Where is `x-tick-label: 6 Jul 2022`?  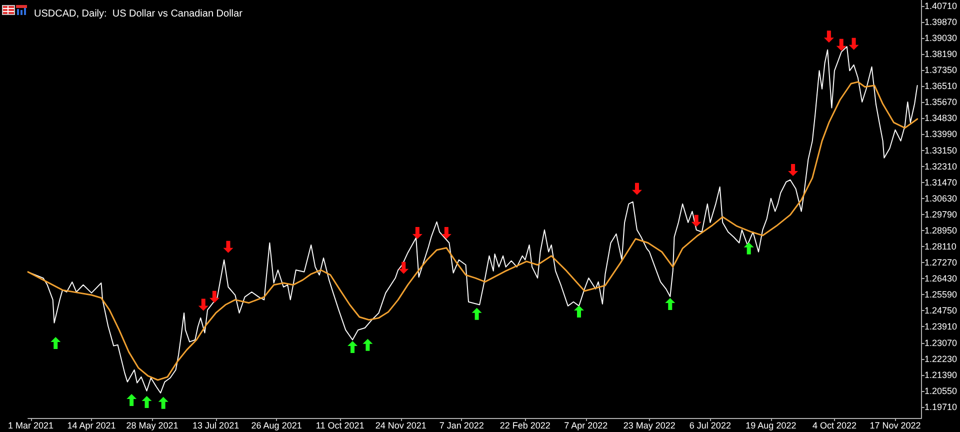 x-tick-label: 6 Jul 2022 is located at coordinates (710, 425).